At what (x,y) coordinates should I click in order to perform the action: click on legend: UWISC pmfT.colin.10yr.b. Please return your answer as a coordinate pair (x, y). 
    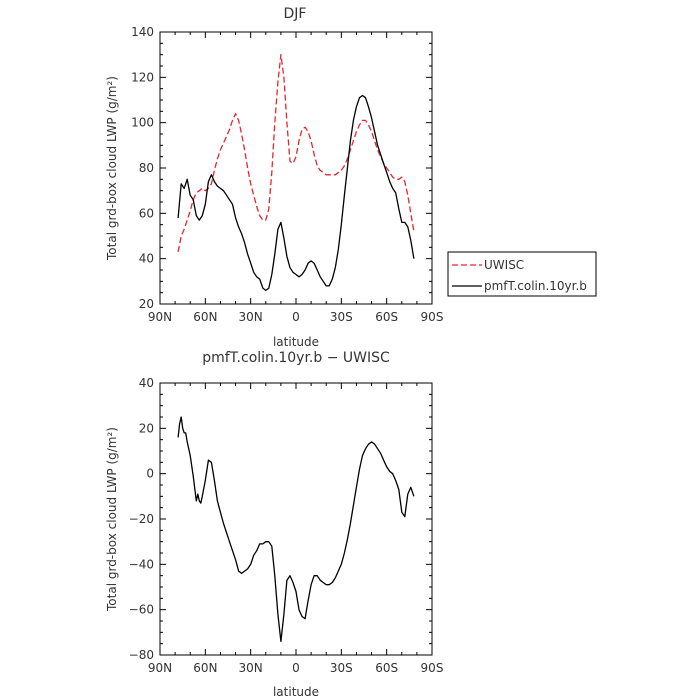
    Looking at the image, I should click on (522, 274).